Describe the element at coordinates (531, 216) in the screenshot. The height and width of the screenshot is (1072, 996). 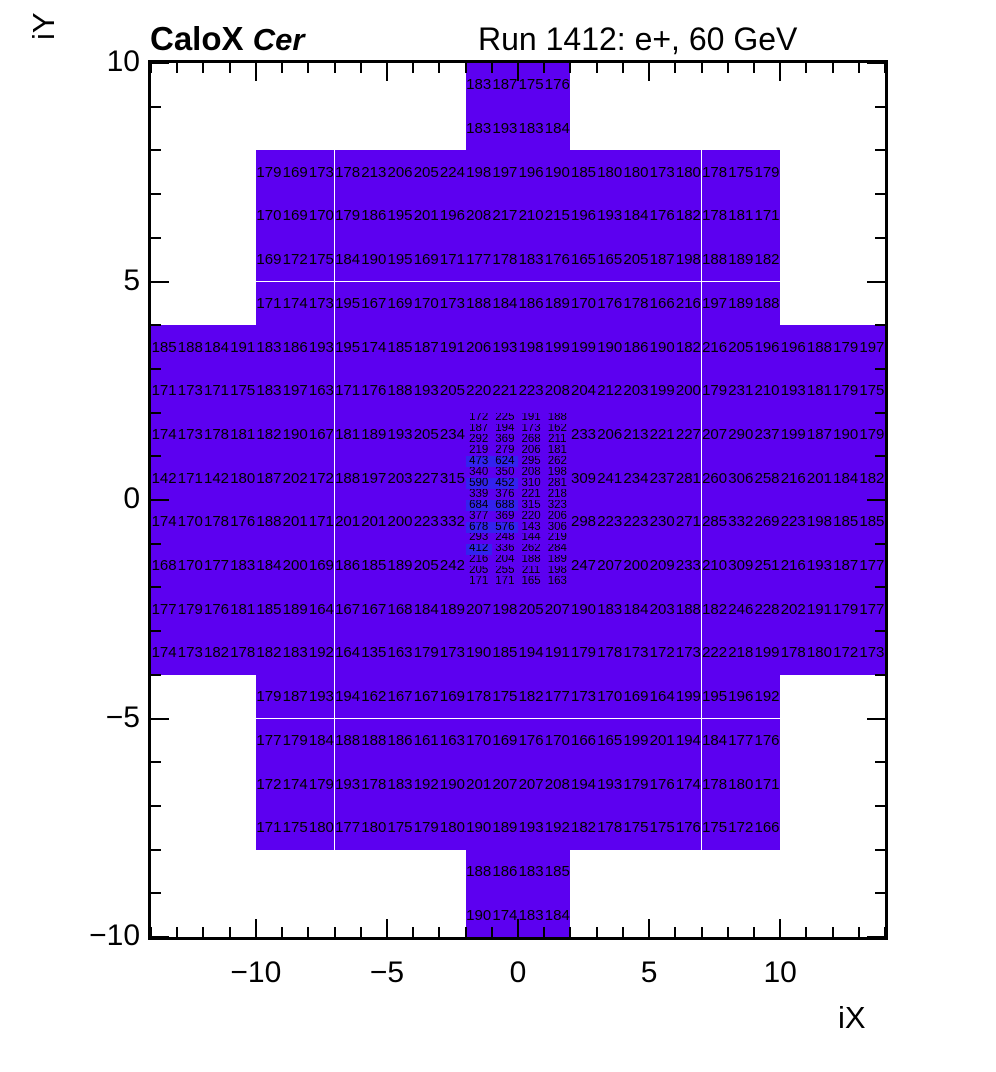
I see `calorimeter-cell: 210` at that location.